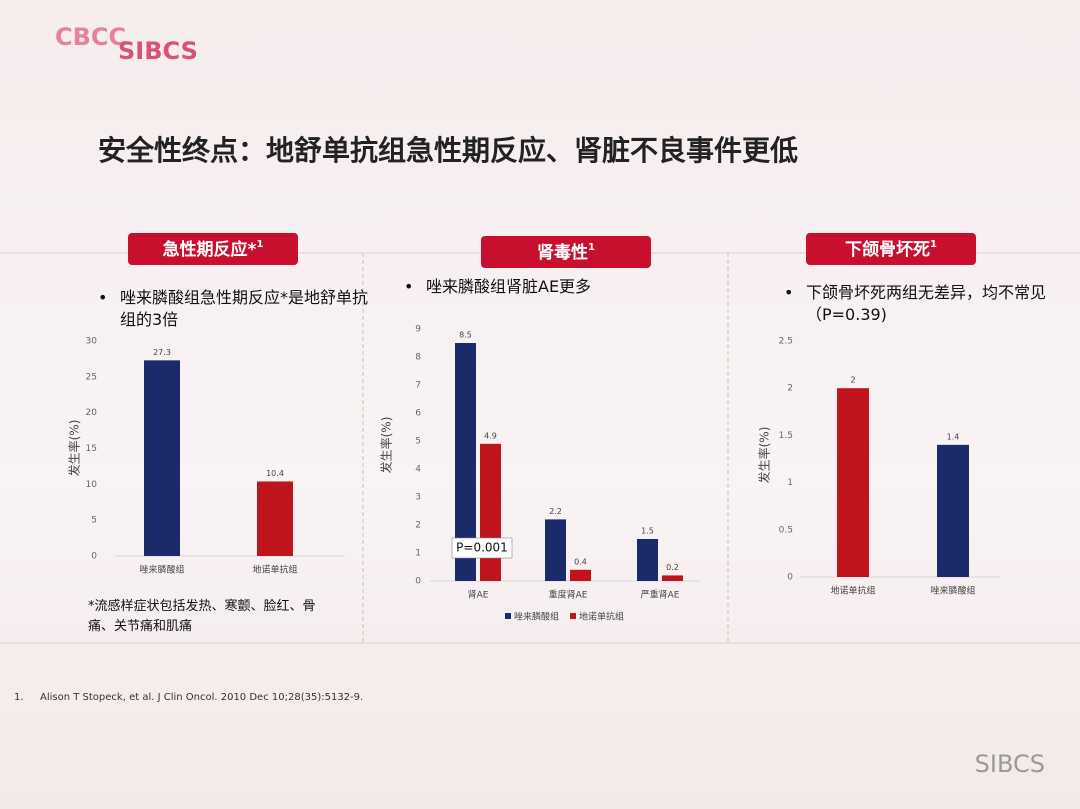 Image resolution: width=1080 pixels, height=809 pixels. What do you see at coordinates (92, 342) in the screenshot?
I see `y-tick-label: 30` at bounding box center [92, 342].